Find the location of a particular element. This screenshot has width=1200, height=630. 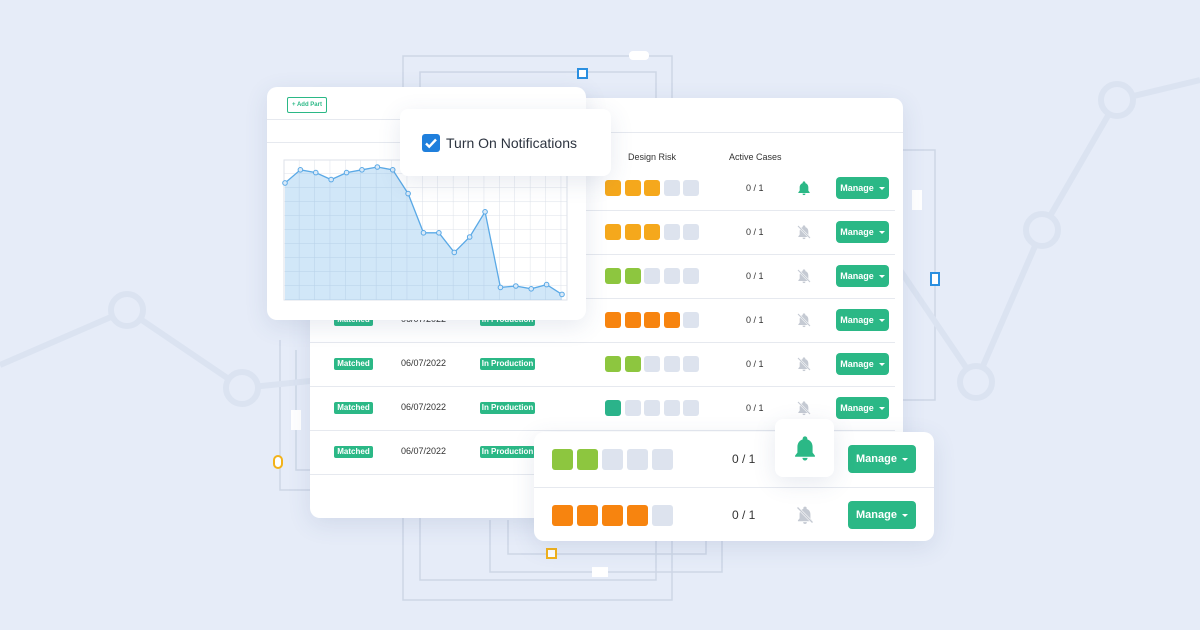

line-chart is located at coordinates (425, 230).